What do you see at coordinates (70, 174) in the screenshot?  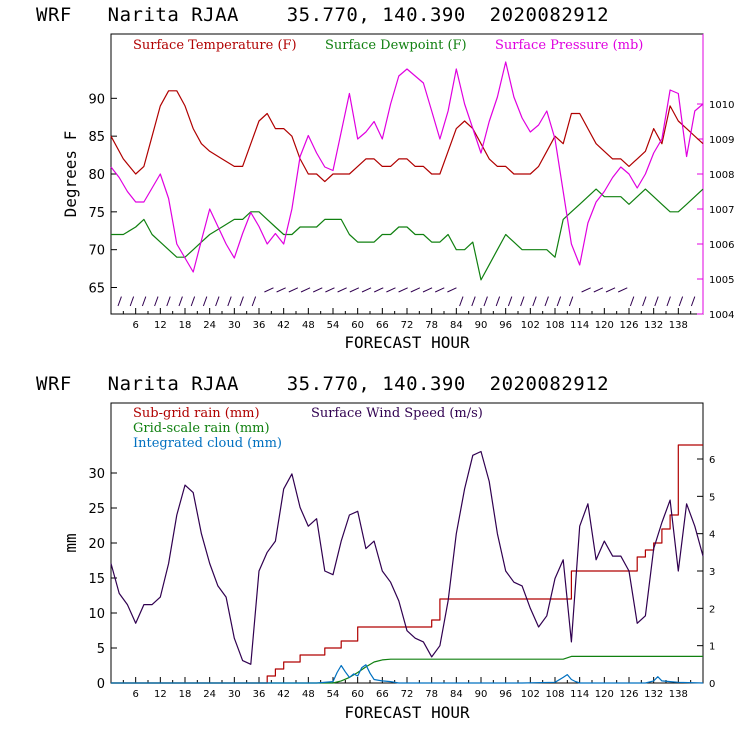 I see `panel1-ylabel: Degrees F` at bounding box center [70, 174].